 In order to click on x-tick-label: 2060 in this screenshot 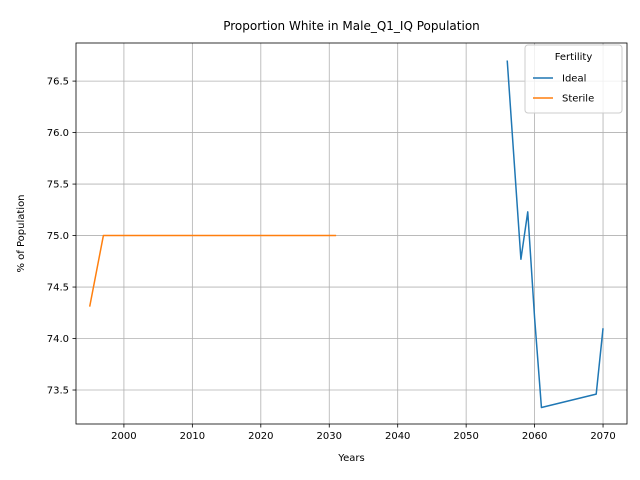, I will do `click(534, 436)`.